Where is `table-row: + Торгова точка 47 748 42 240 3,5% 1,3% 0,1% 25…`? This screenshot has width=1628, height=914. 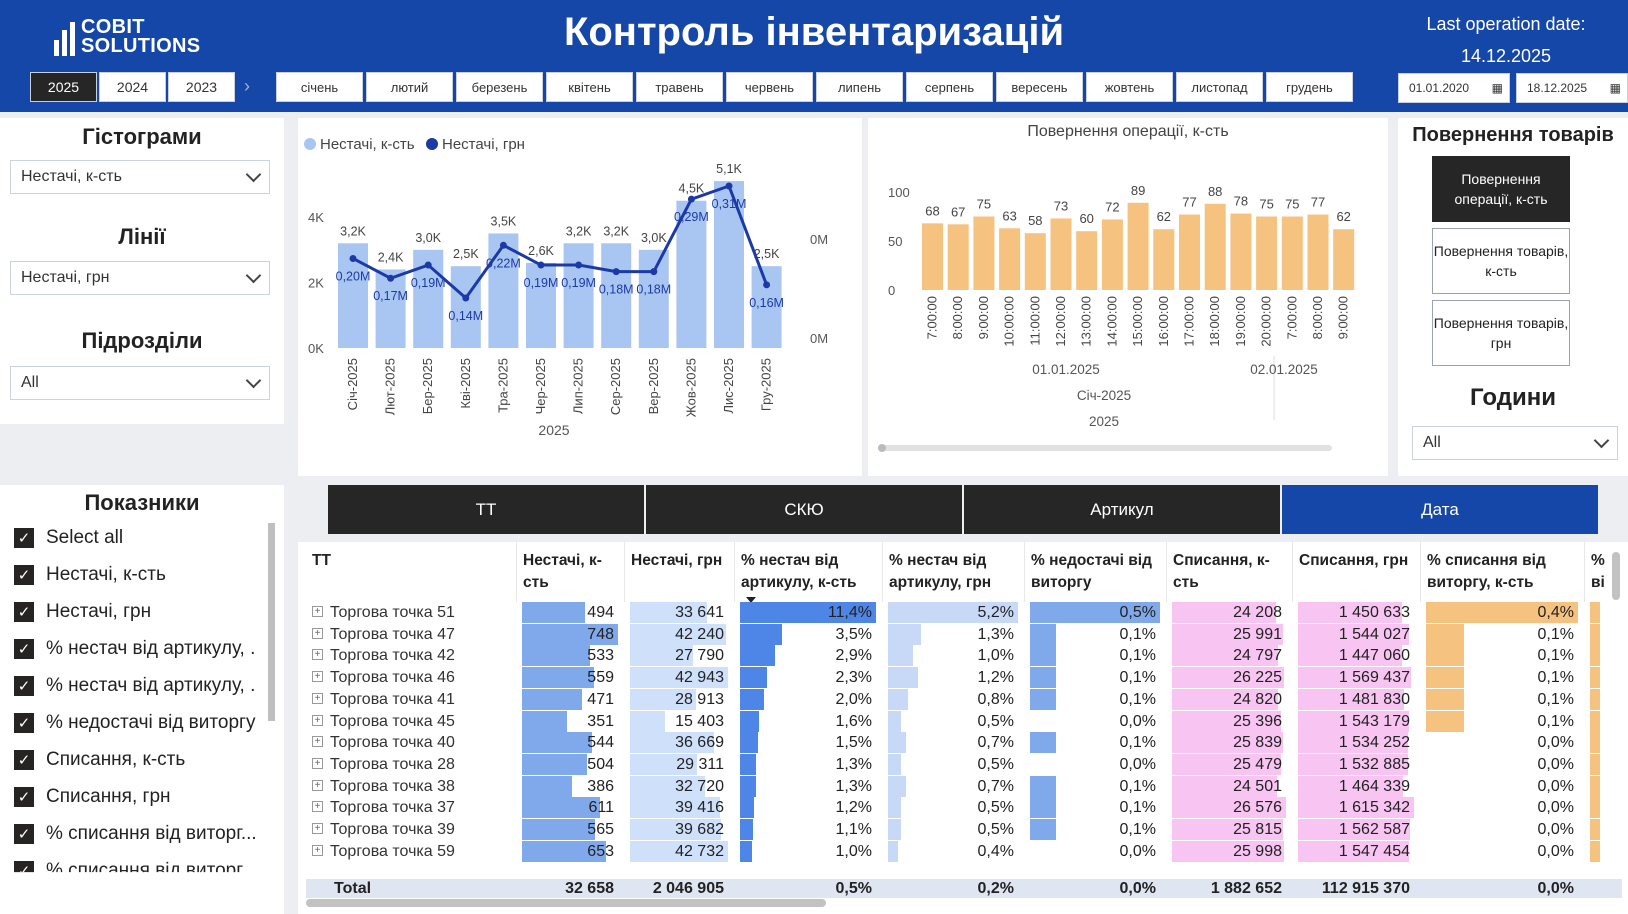
table-row: + Торгова точка 47 748 42 240 3,5% 1,3% 0,1% 25… is located at coordinates (964, 634).